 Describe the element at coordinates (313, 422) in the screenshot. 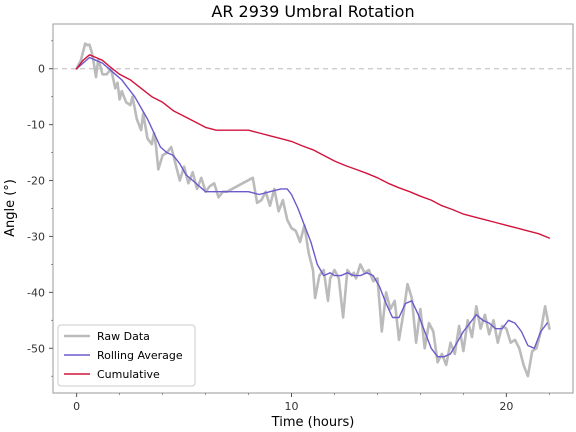

I see `x-axis-label: Time (hours)` at that location.